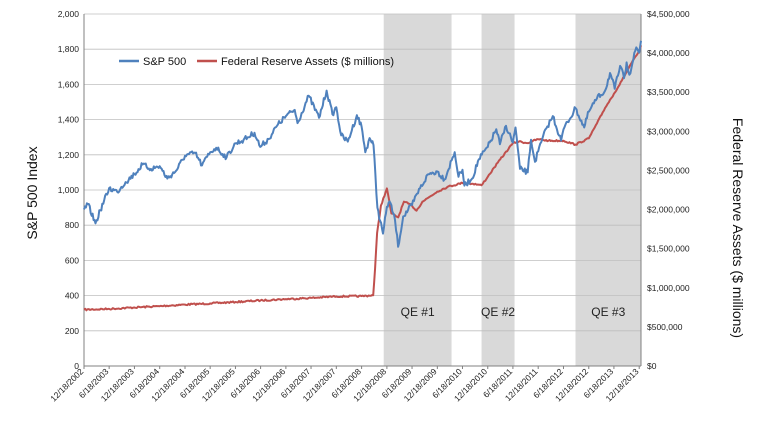 The height and width of the screenshot is (427, 770). What do you see at coordinates (665, 327) in the screenshot?
I see `y2-tick-label: $500,000` at bounding box center [665, 327].